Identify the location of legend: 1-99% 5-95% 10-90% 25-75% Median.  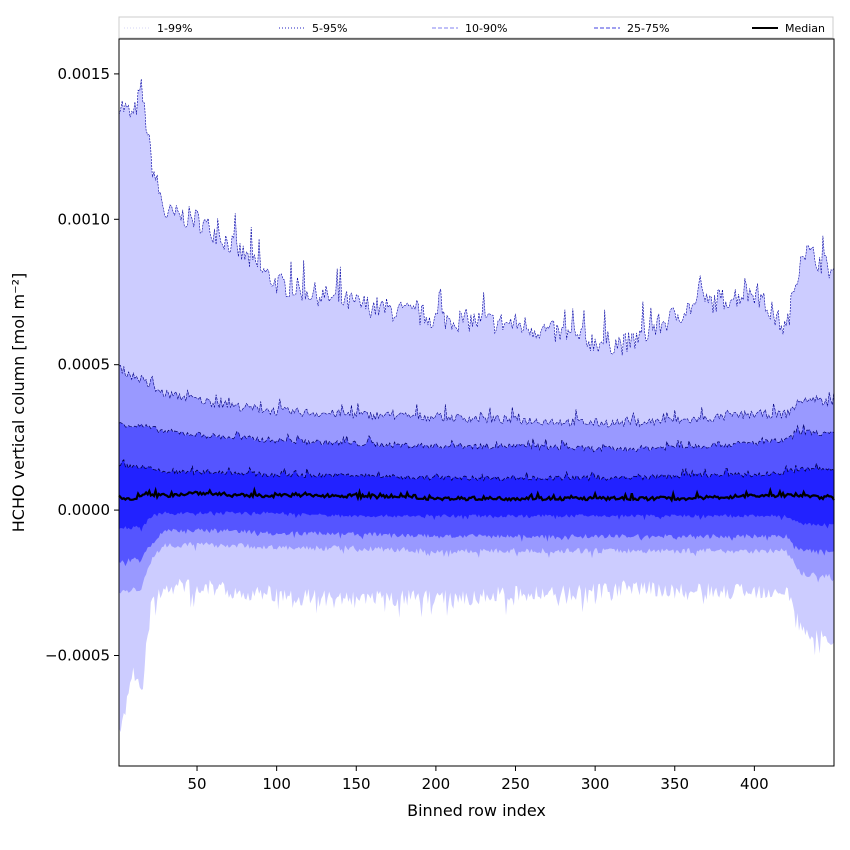
(476, 27).